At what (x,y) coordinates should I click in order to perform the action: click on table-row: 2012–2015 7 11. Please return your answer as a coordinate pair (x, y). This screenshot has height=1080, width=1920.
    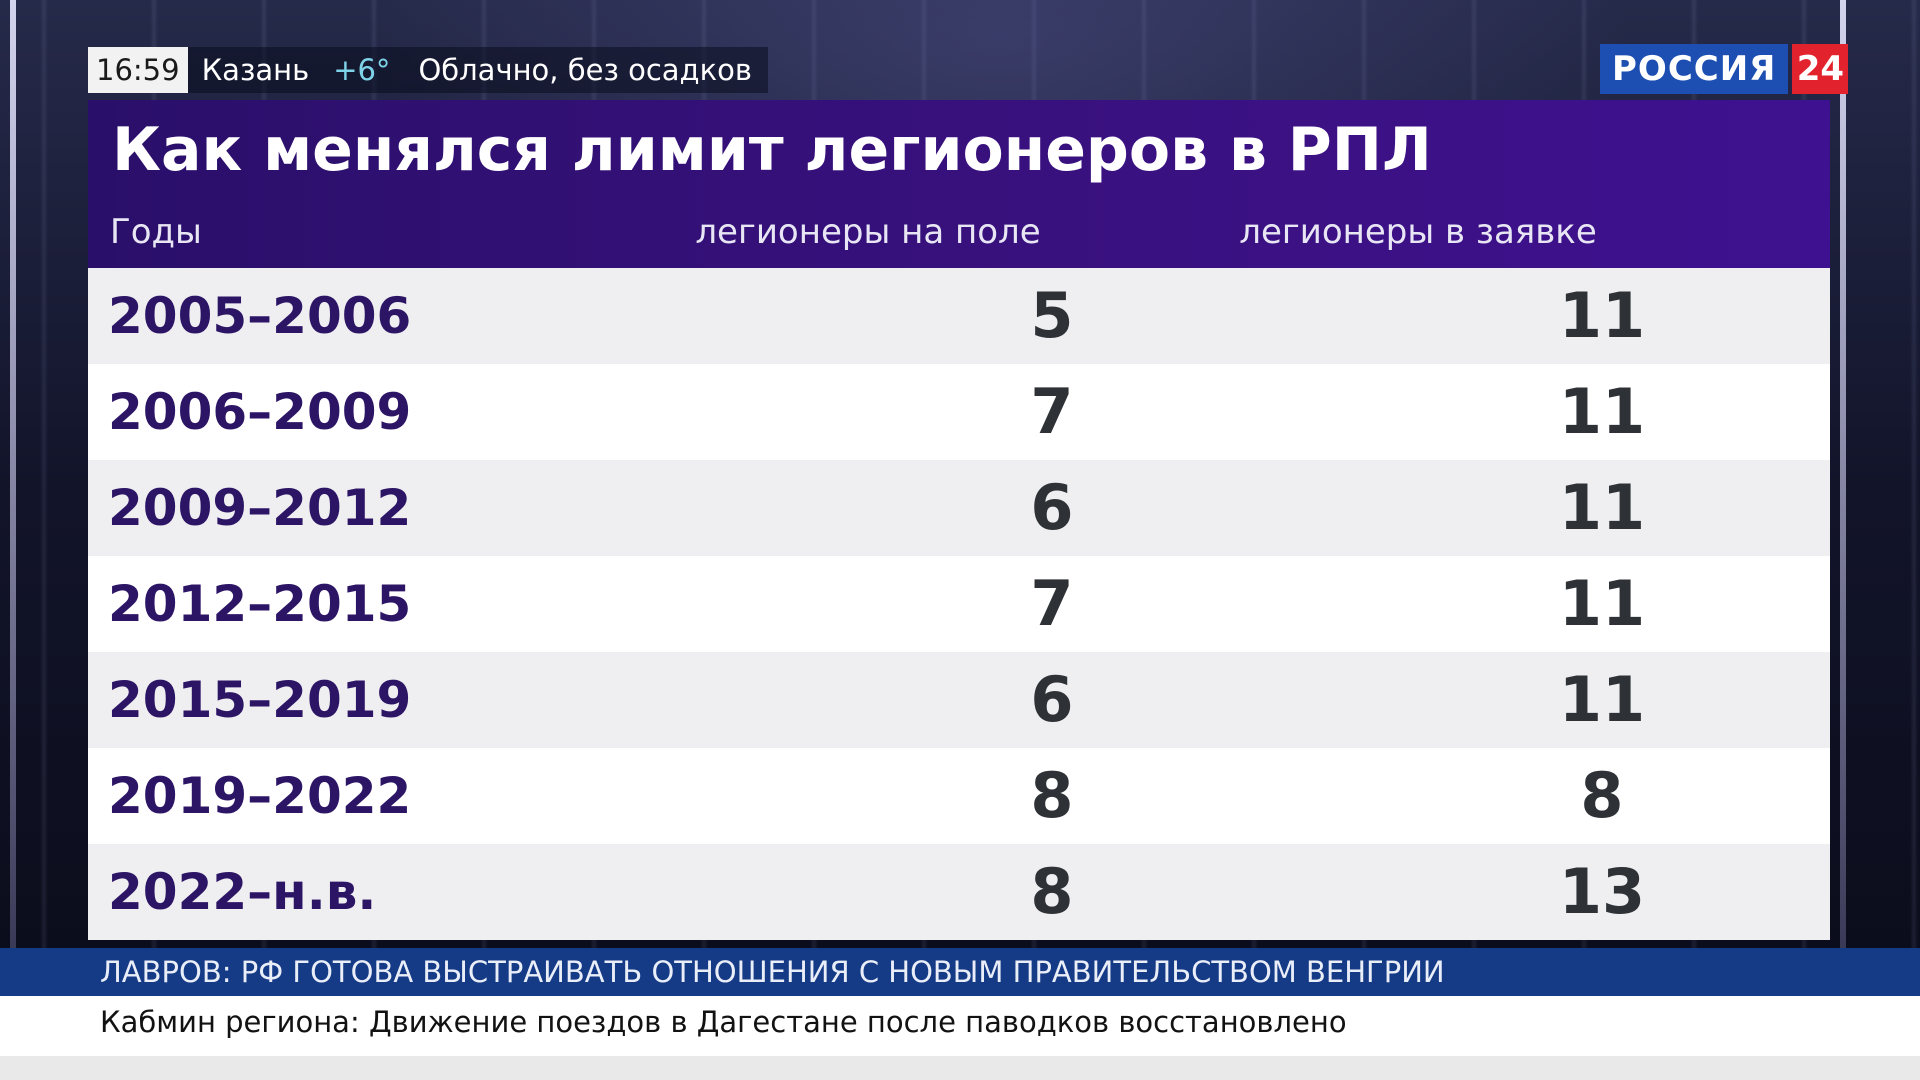
    Looking at the image, I should click on (959, 604).